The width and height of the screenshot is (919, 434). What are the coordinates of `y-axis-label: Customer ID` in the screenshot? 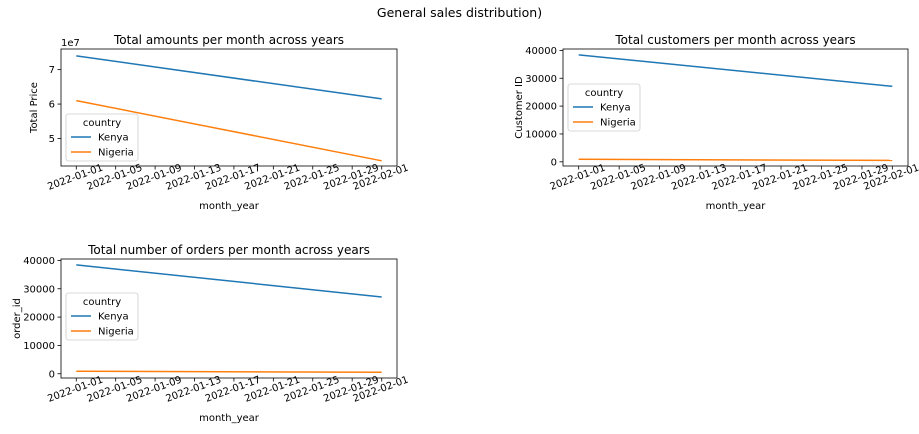 It's located at (519, 107).